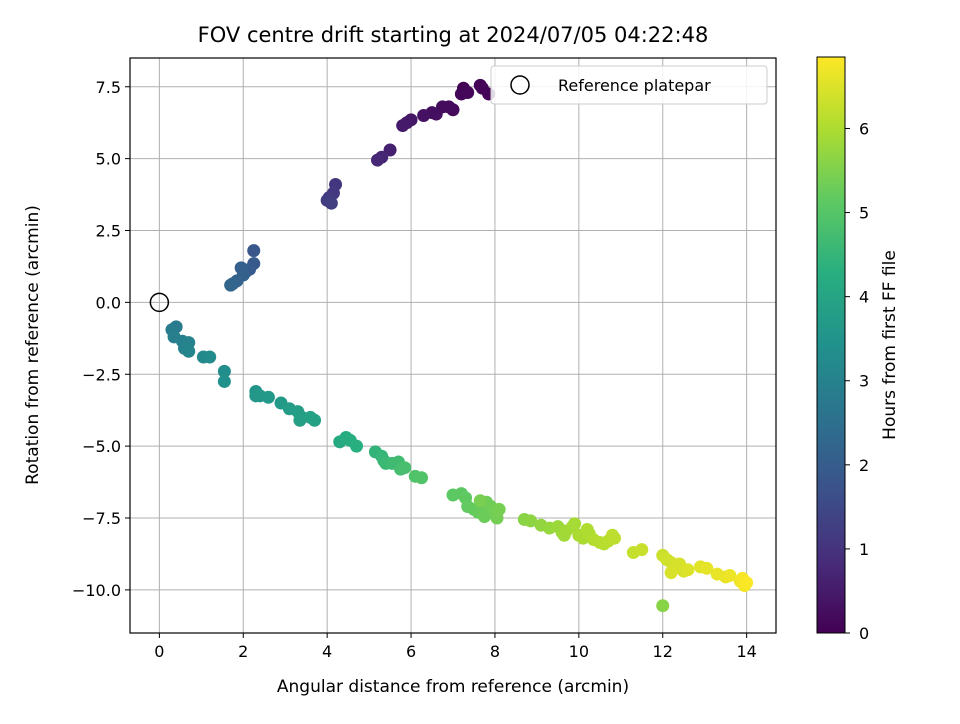 The width and height of the screenshot is (960, 724). What do you see at coordinates (96, 590) in the screenshot?
I see `y-tick-label: −10.0` at bounding box center [96, 590].